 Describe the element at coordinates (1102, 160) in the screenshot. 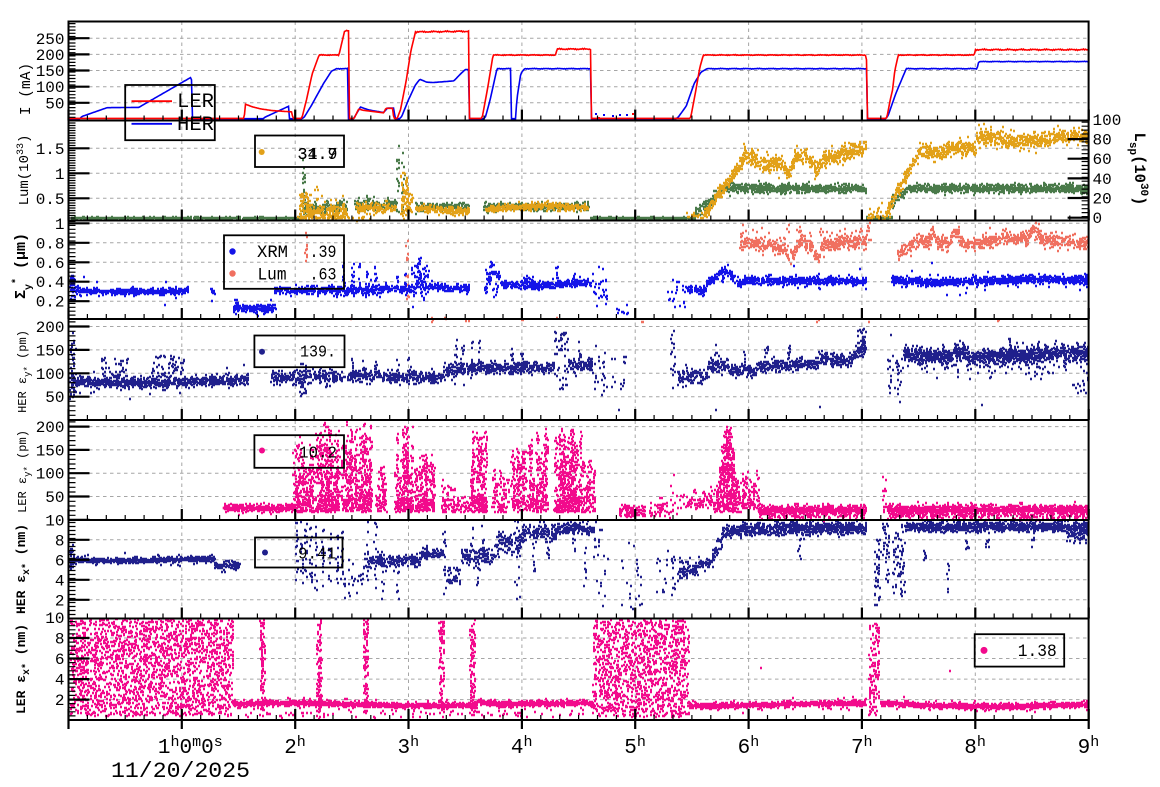

I see `svg-text: 60` at that location.